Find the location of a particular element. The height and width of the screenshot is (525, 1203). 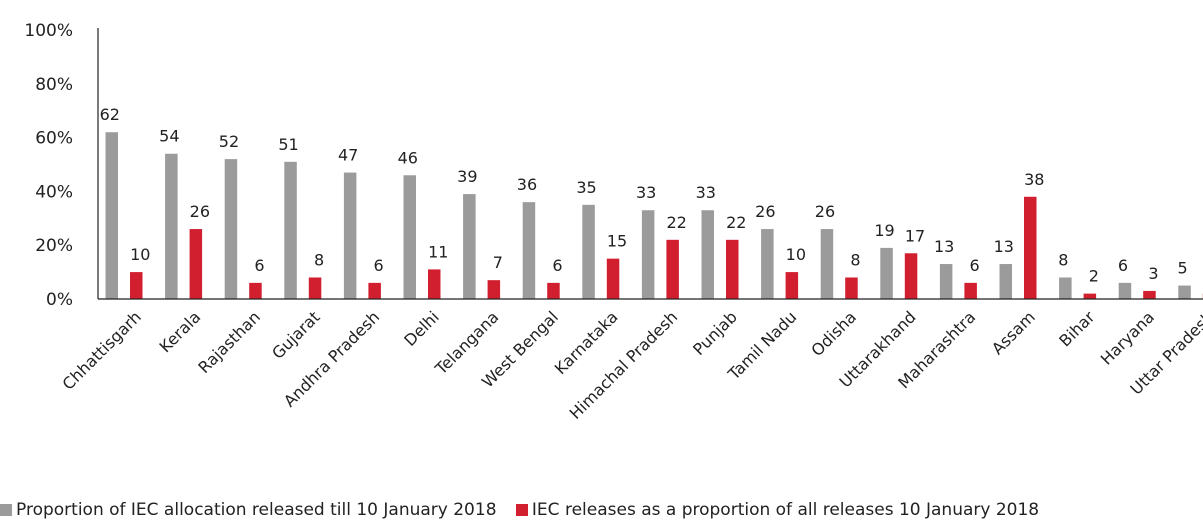

x-tick-label: Bihar is located at coordinates (1076, 328).